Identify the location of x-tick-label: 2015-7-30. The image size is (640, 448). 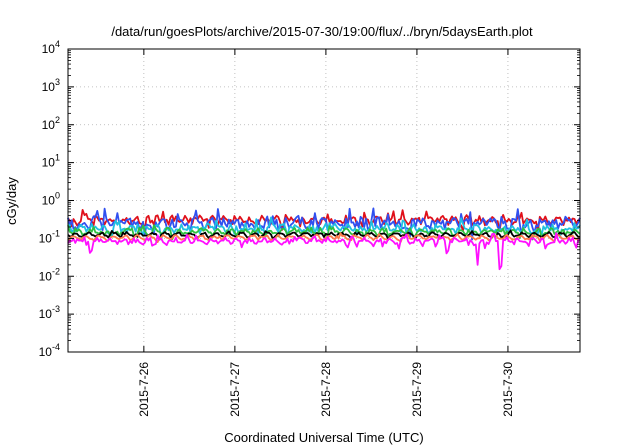
(508, 389).